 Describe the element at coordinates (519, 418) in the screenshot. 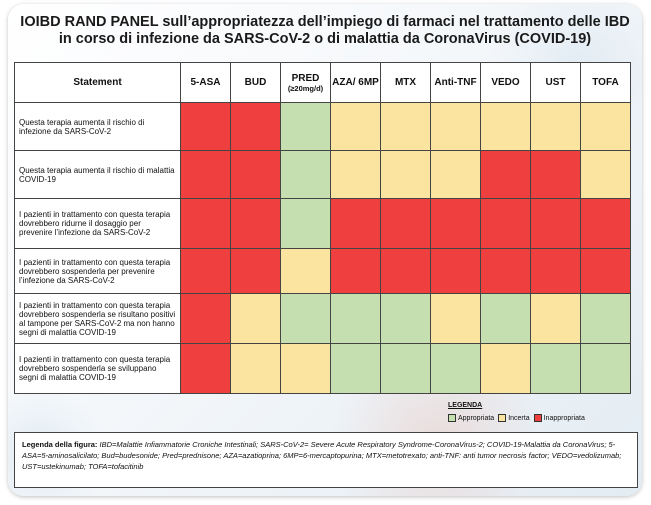

I see `legend-label: Incerta` at that location.